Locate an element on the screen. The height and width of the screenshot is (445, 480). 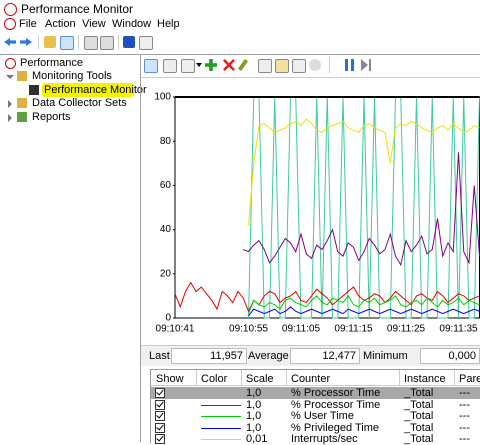
column-header: Paren is located at coordinates (469, 379).